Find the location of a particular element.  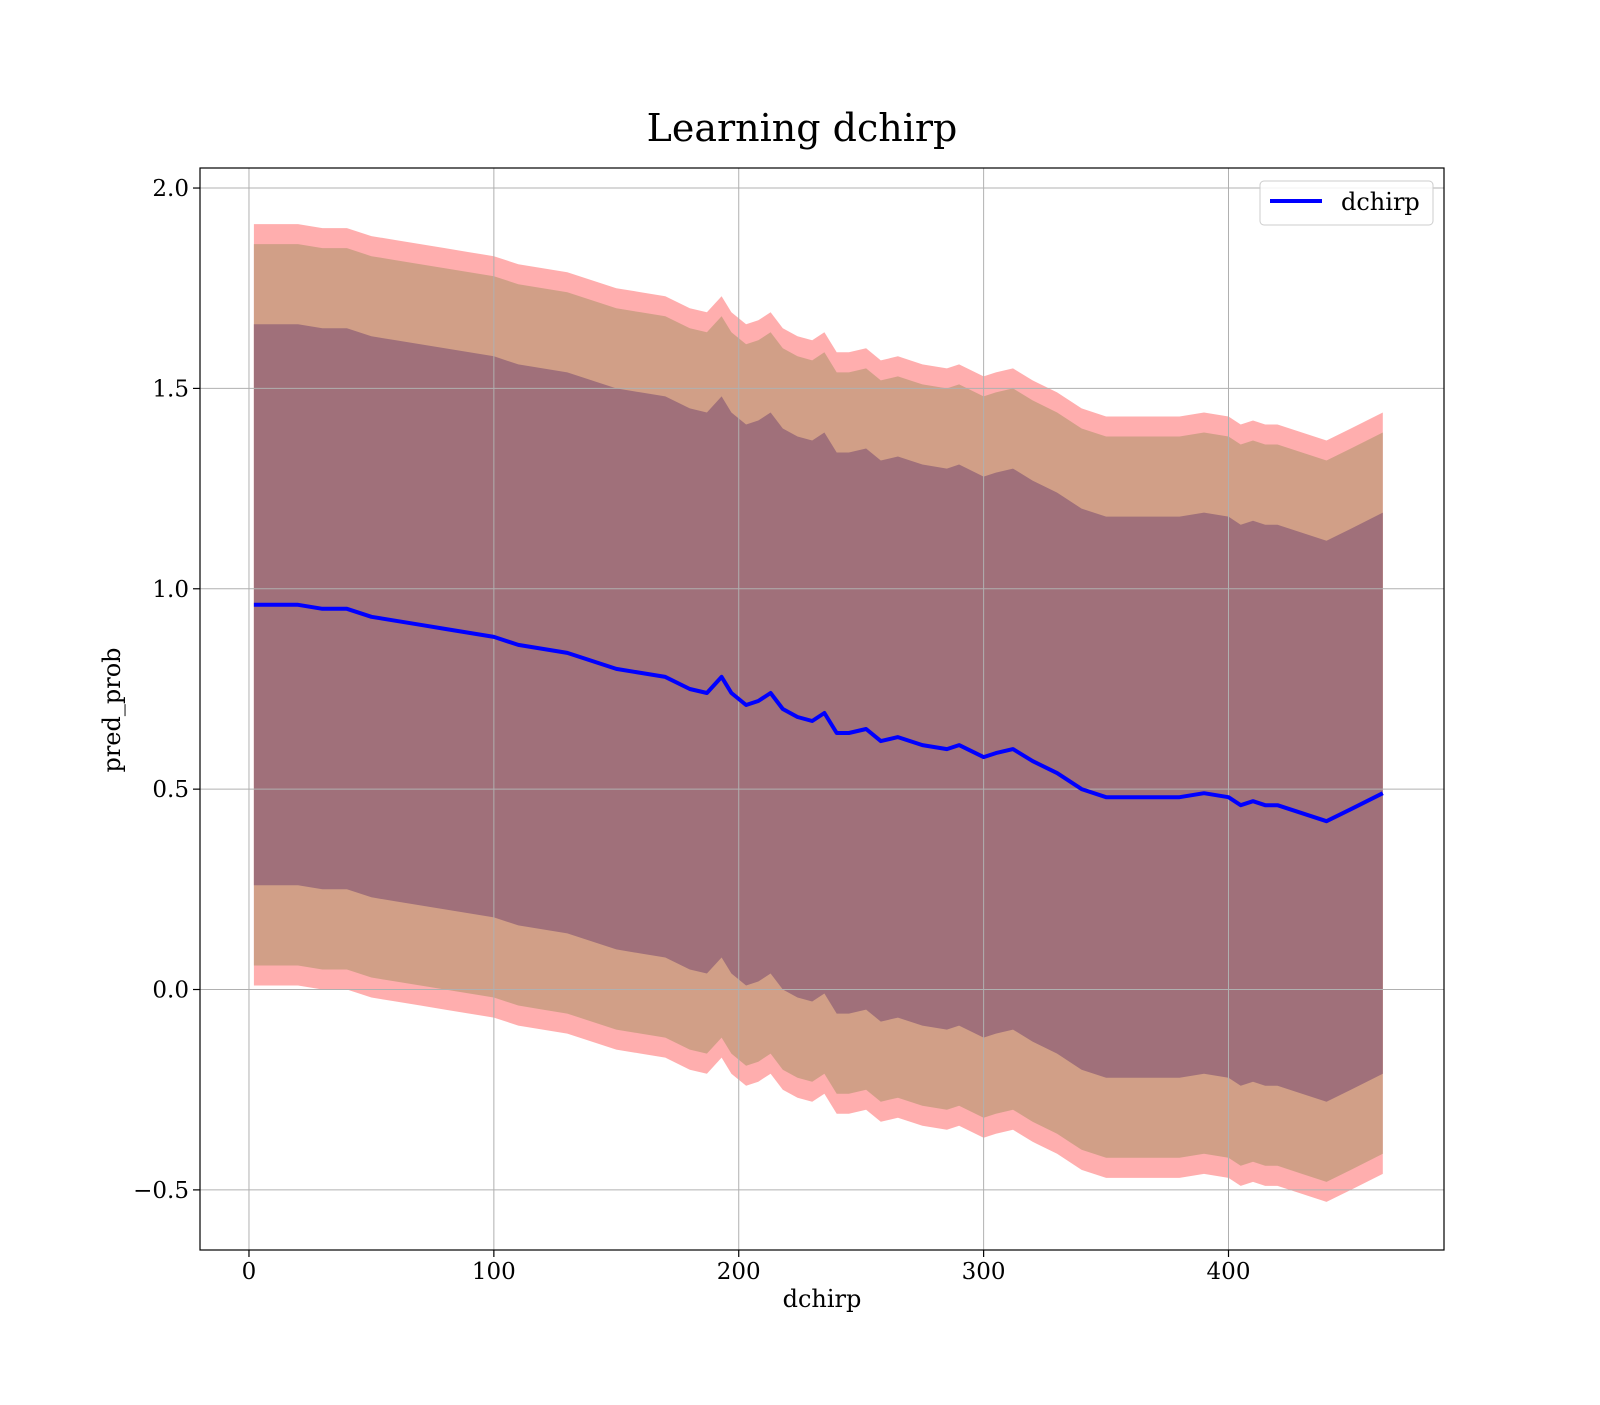

legend-label-dchirp: dchirp is located at coordinates (1380, 202).